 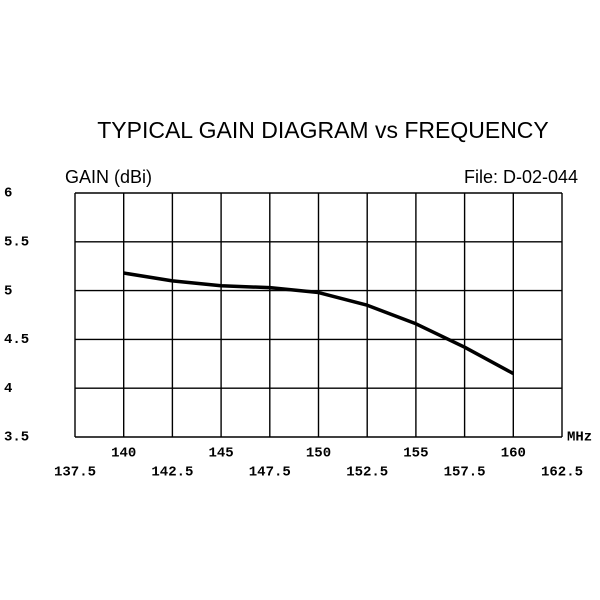 What do you see at coordinates (16, 340) in the screenshot?
I see `y-tick-label: 4.5` at bounding box center [16, 340].